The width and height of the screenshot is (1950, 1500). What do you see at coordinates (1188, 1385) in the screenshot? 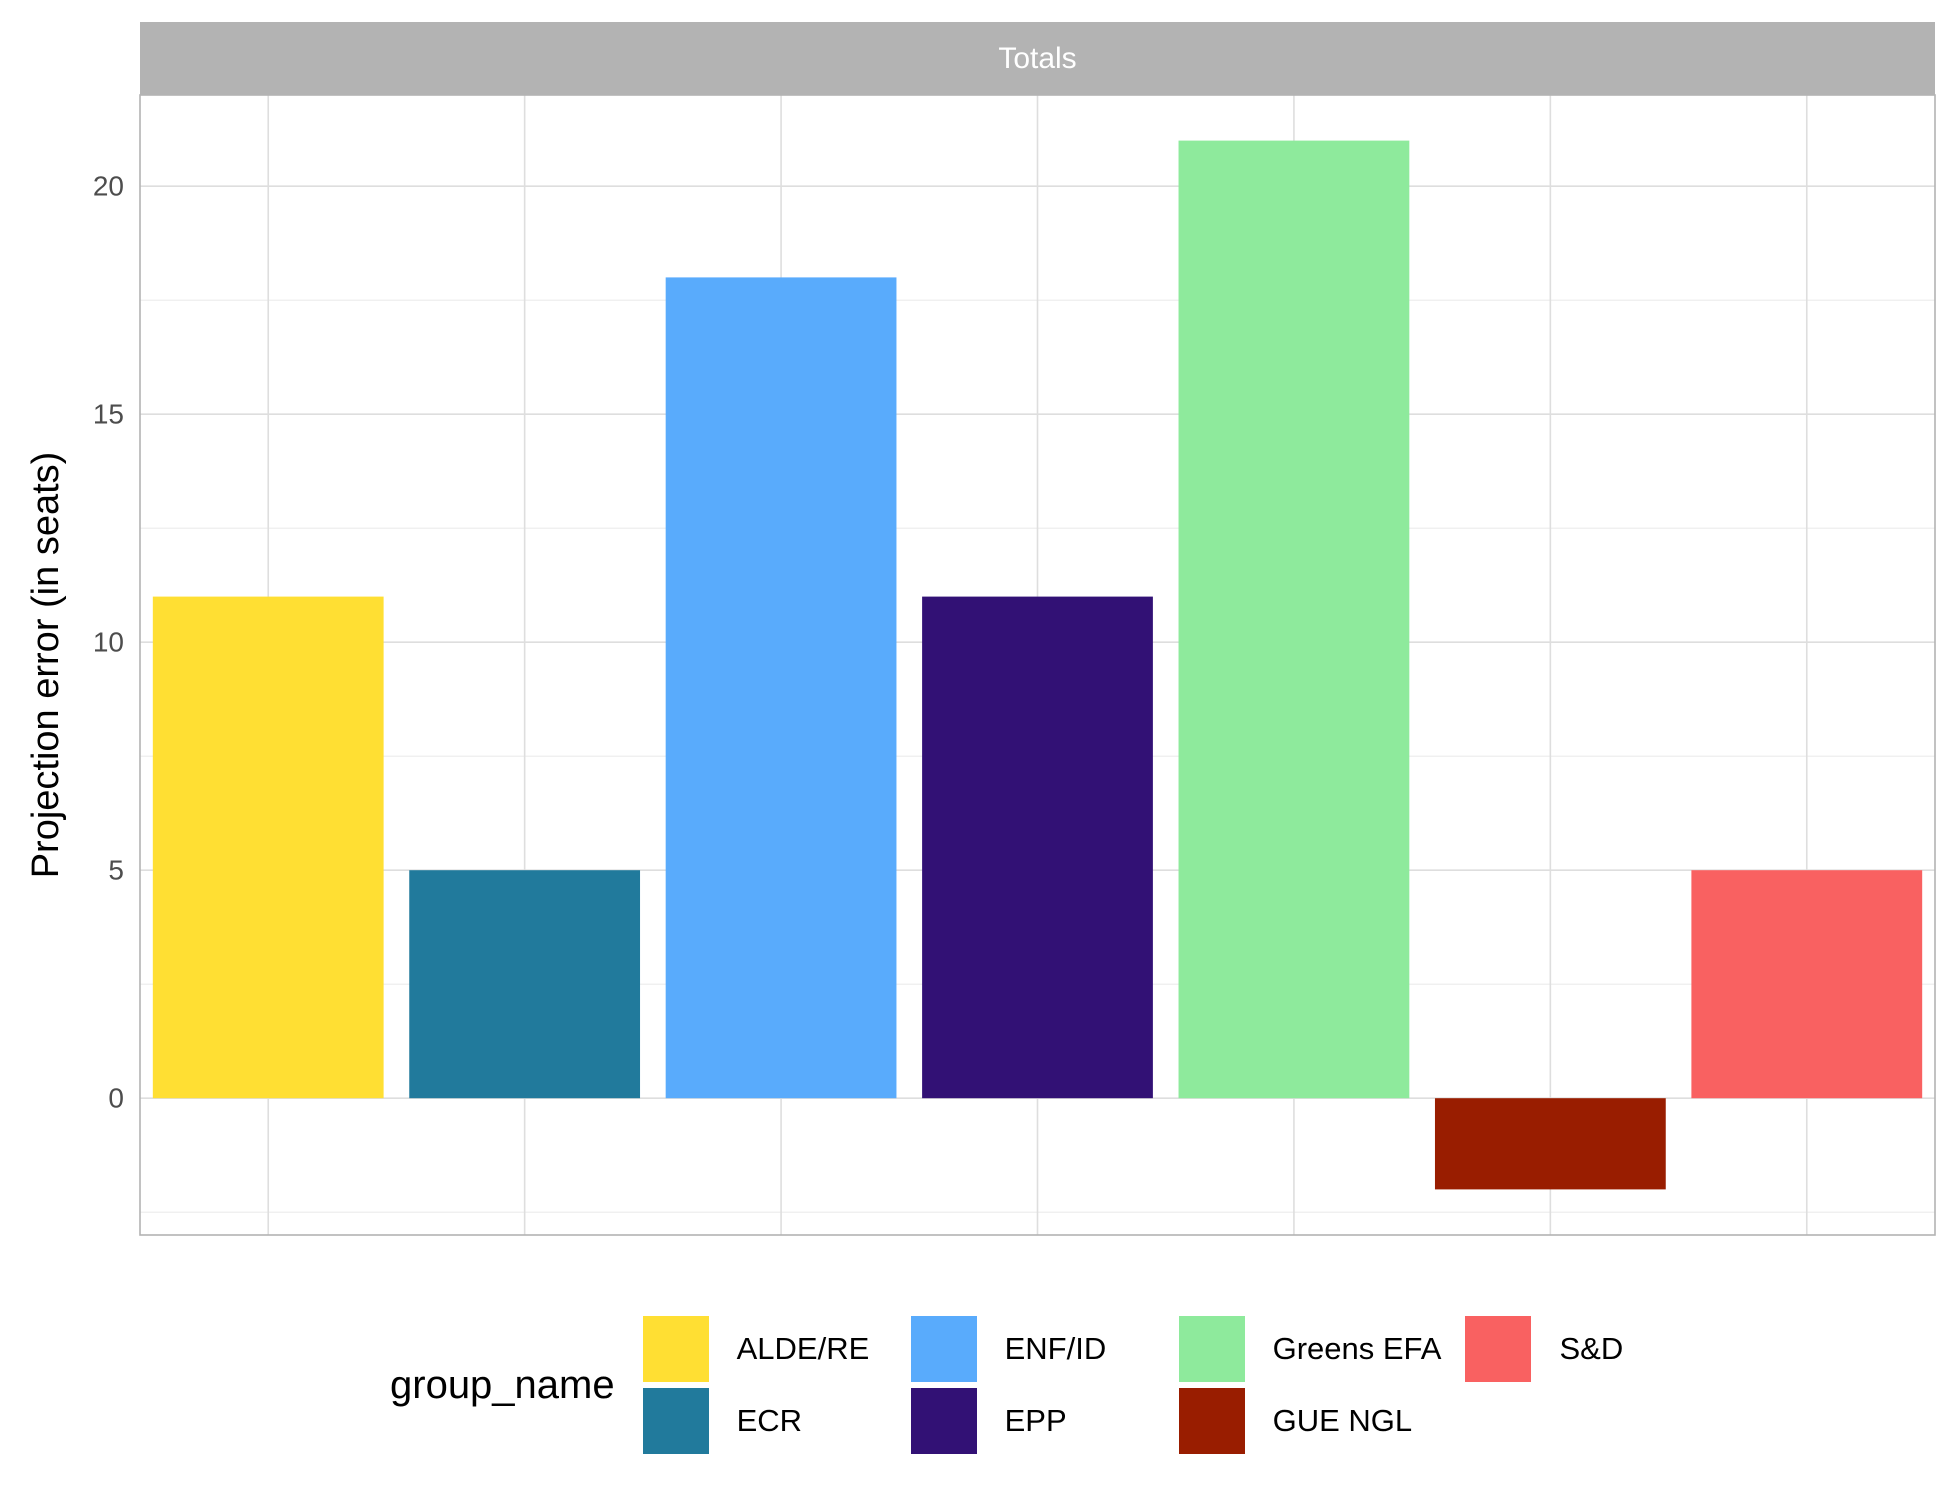
I see `legend-entries: ALDE/RE ECR ENF/ID EPP Greens EFA GUE NGL S&D` at bounding box center [1188, 1385].